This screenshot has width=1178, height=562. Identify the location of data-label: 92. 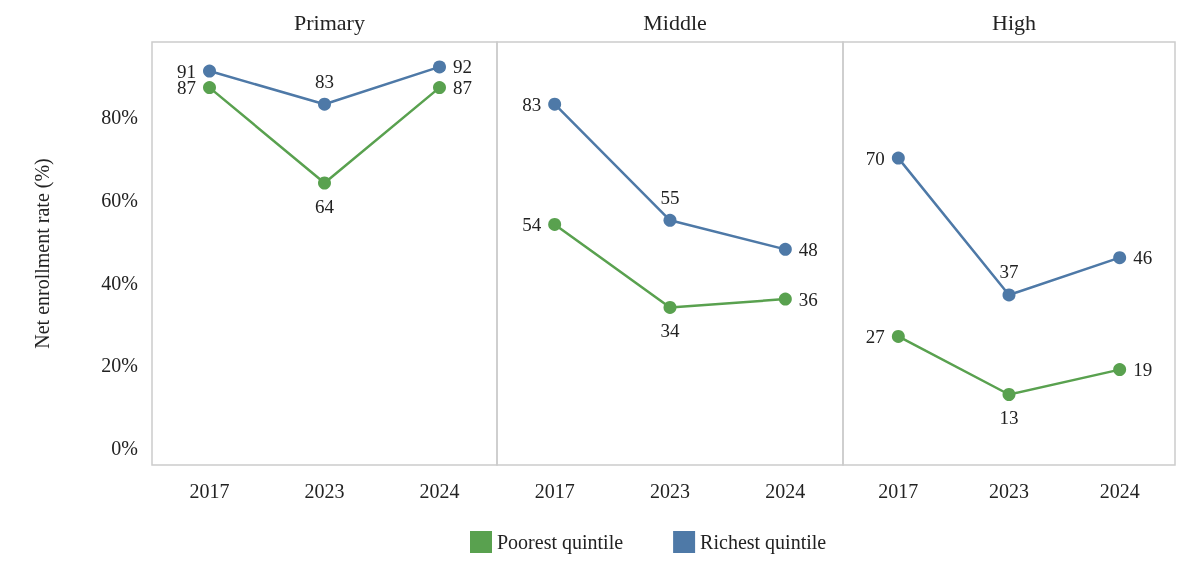
(462, 67).